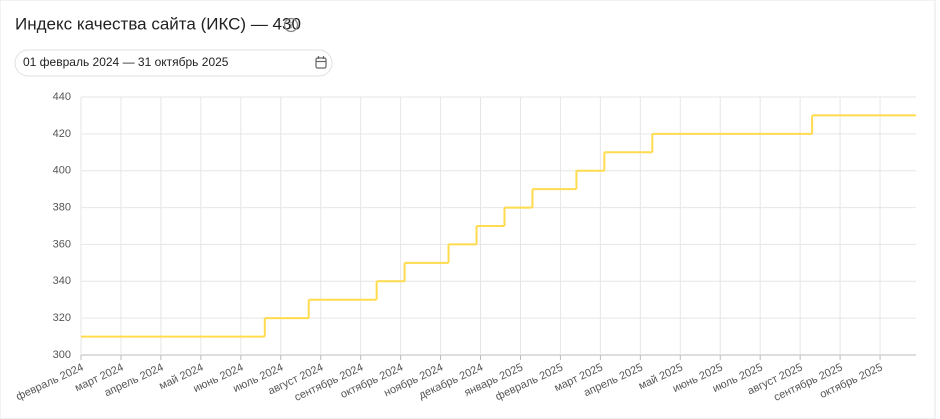  I want to click on y-tick-label: 440, so click(62, 97).